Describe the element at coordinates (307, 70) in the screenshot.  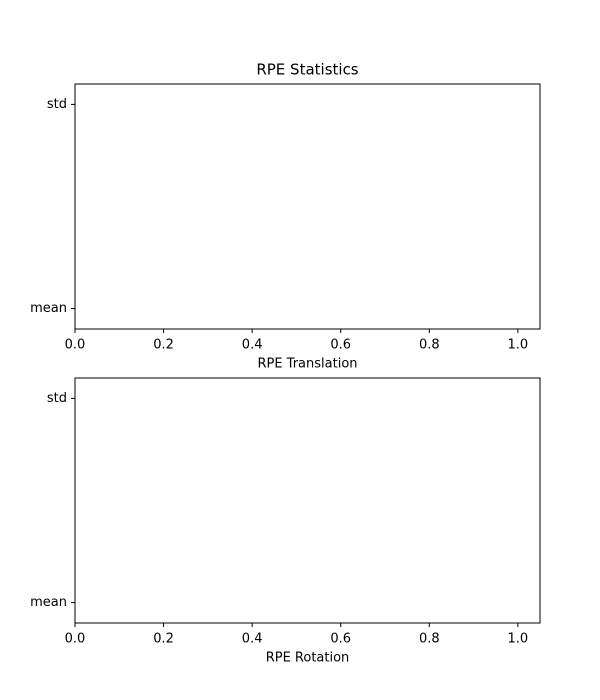
I see `chart-title: RPE Statistics` at that location.